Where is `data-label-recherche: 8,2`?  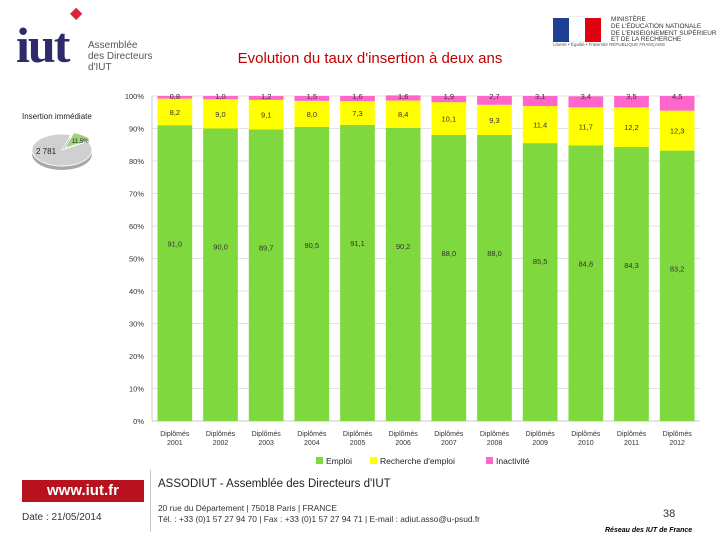
data-label-recherche: 8,2 is located at coordinates (175, 112).